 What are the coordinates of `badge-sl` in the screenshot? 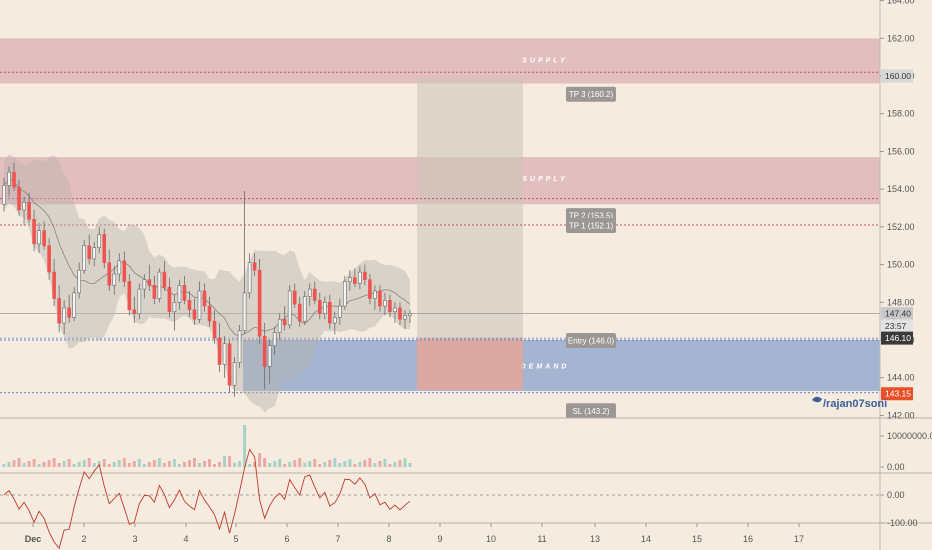 It's located at (897, 394).